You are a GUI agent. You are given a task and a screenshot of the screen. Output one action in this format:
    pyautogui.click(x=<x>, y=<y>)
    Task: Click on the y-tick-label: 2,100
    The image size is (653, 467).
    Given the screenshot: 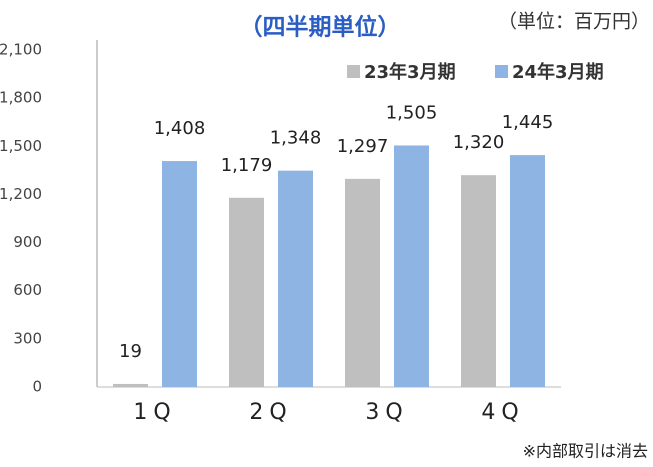 What is the action you would take?
    pyautogui.click(x=21, y=50)
    